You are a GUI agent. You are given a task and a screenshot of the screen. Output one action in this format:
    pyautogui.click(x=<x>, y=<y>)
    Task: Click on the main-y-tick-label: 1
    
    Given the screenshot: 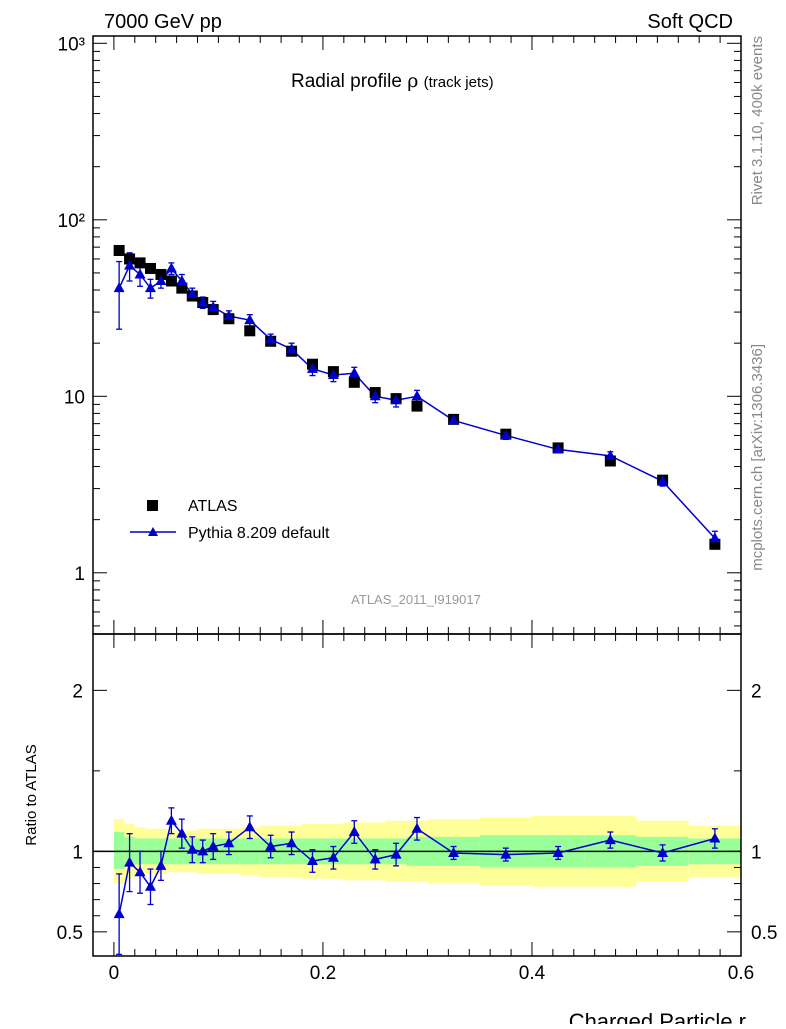 What is the action you would take?
    pyautogui.click(x=79, y=574)
    